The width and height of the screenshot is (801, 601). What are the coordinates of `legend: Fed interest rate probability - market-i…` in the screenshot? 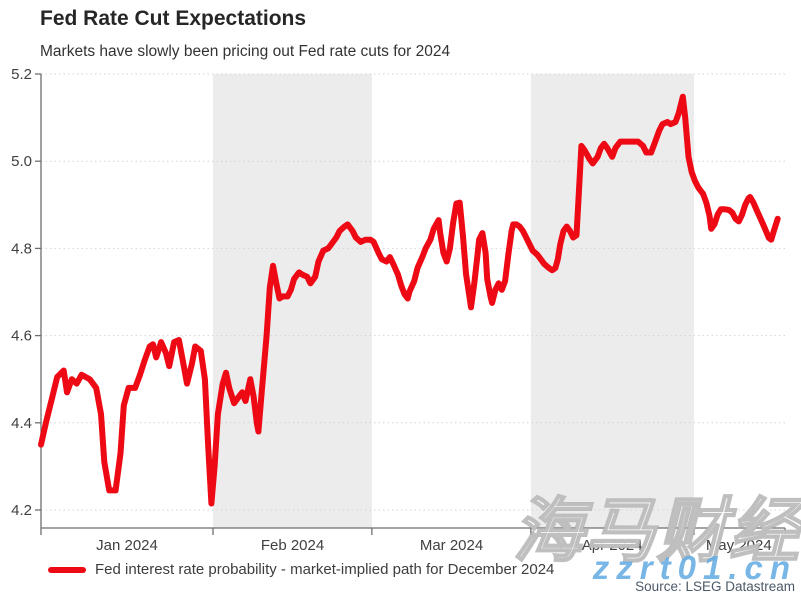 It's located at (301, 569).